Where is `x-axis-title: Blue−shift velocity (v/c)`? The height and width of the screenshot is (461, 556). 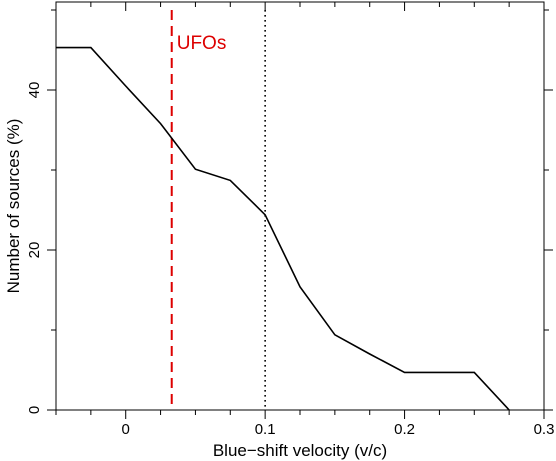
x-axis-title: Blue−shift velocity (v/c) is located at coordinates (300, 450).